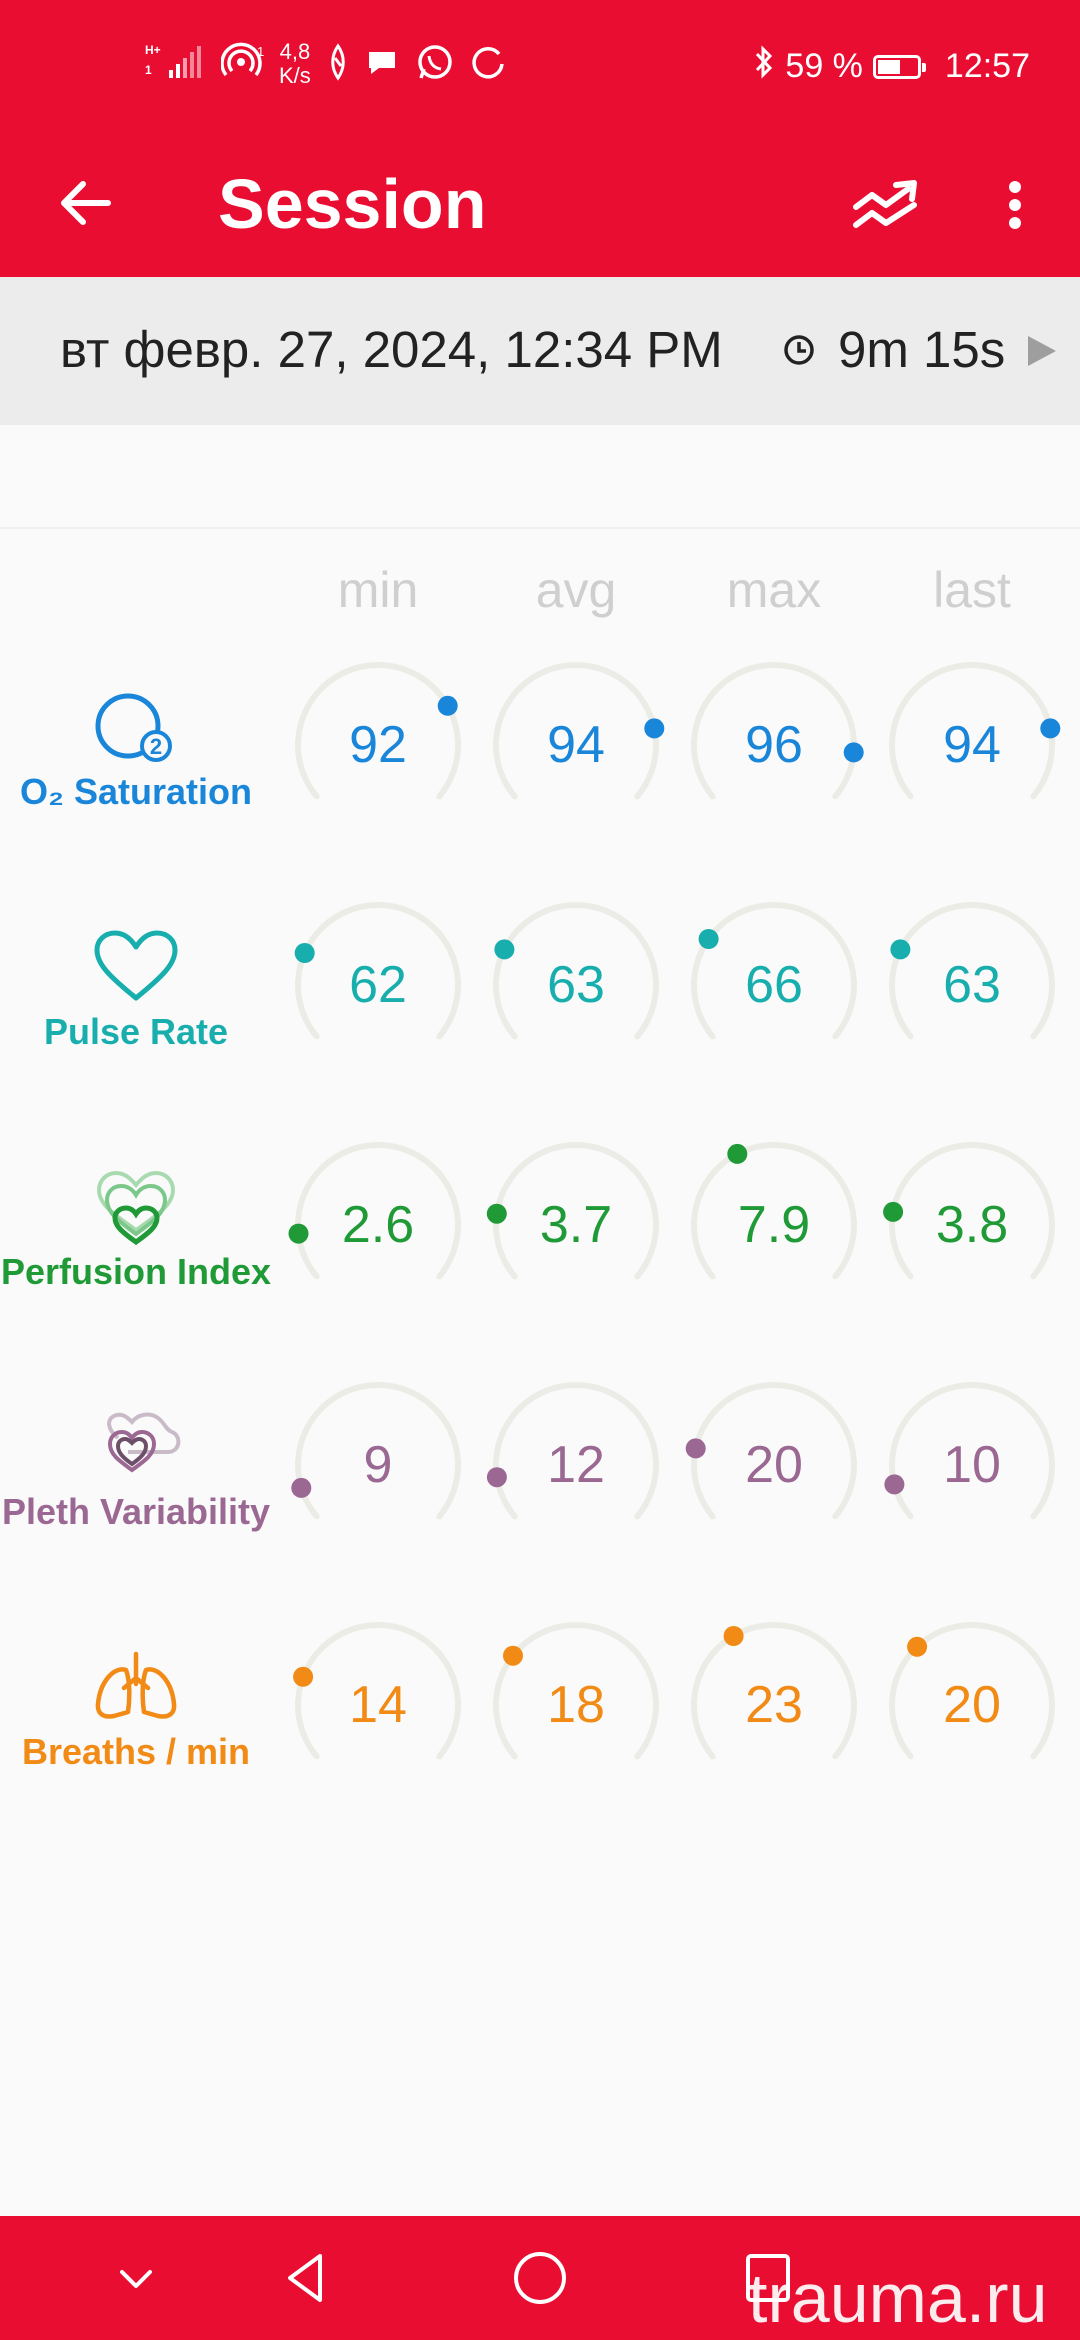 The image size is (1080, 2340). What do you see at coordinates (136, 1751) in the screenshot?
I see `metric-name: Breaths / min` at bounding box center [136, 1751].